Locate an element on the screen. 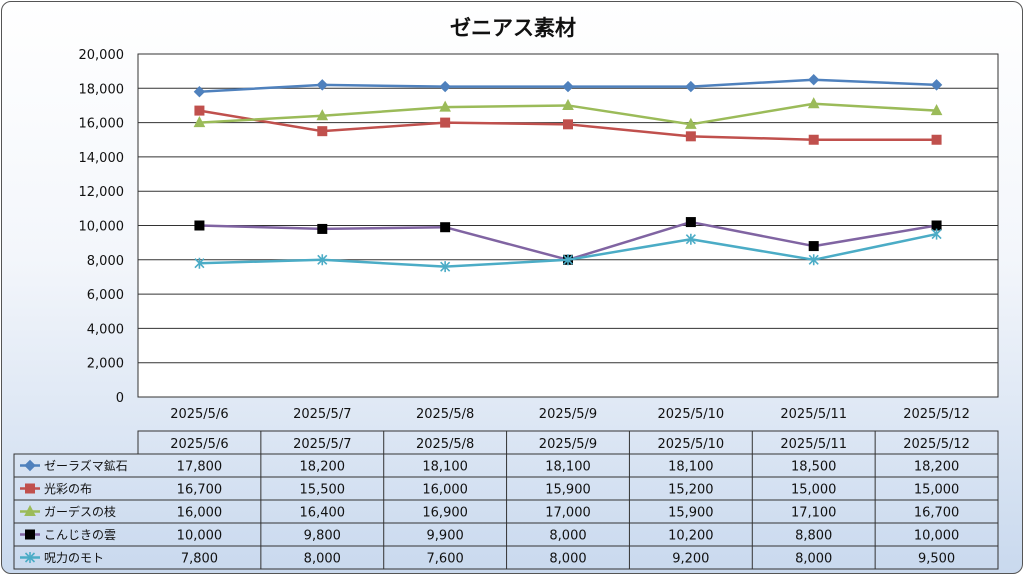 The image size is (1024, 575). y-tick-label: 2,000 is located at coordinates (105, 364).